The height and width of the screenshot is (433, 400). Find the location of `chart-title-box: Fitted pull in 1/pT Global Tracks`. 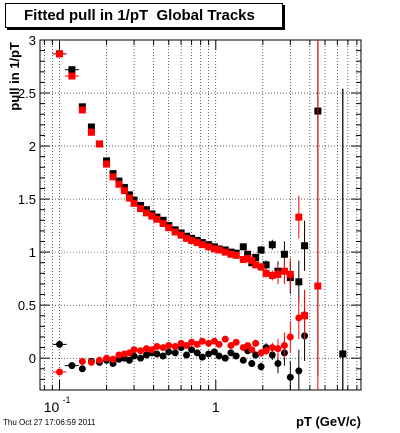

chart-title-box: Fitted pull in 1/pT Global Tracks is located at coordinates (144, 15).